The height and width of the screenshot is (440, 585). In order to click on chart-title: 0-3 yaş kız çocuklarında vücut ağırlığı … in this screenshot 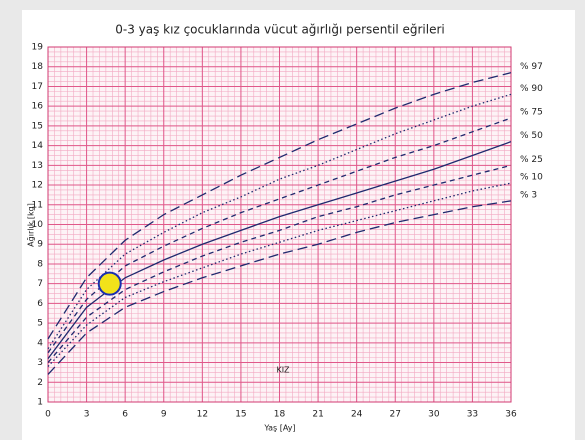, I will do `click(279, 30)`.